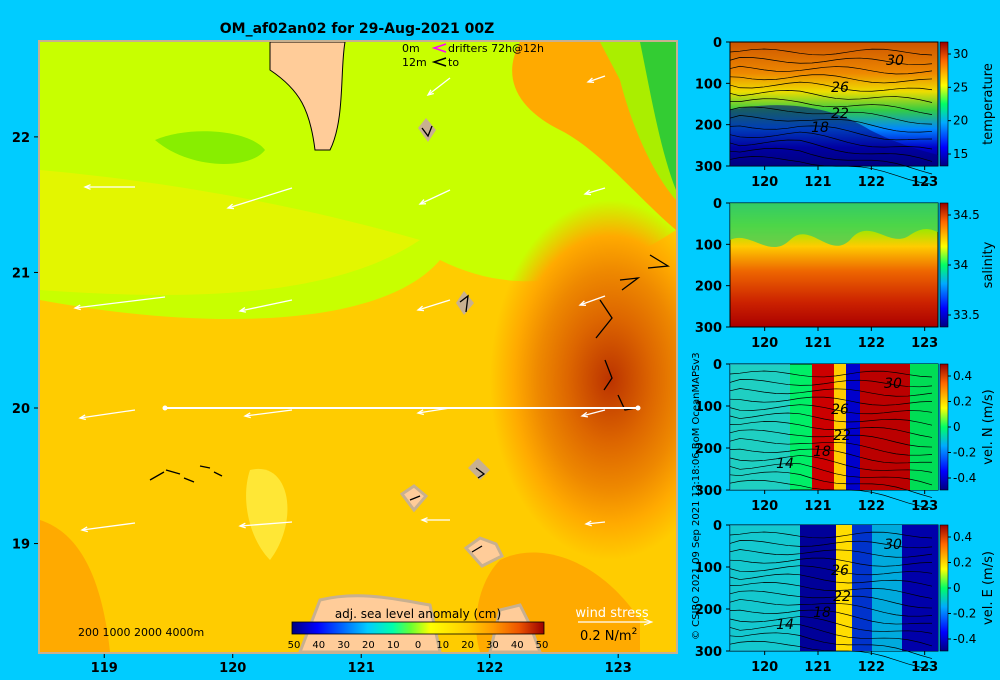 This screenshot has width=1000, height=680. What do you see at coordinates (165, 408) in the screenshot?
I see `section-start-dot` at bounding box center [165, 408].